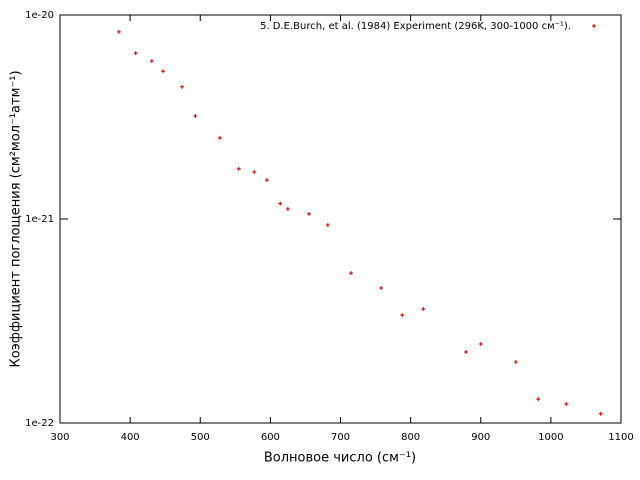 The image size is (640, 480). I want to click on x-tick-label: 600, so click(270, 437).